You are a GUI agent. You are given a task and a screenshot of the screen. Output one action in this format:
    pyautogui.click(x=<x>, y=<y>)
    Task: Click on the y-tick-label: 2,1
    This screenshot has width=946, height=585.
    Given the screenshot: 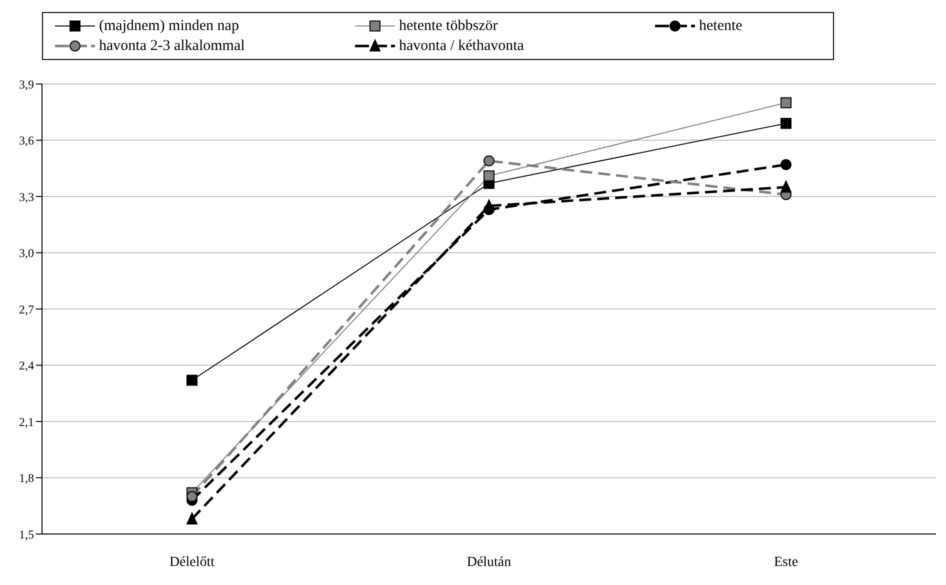 What is the action you would take?
    pyautogui.click(x=26, y=421)
    